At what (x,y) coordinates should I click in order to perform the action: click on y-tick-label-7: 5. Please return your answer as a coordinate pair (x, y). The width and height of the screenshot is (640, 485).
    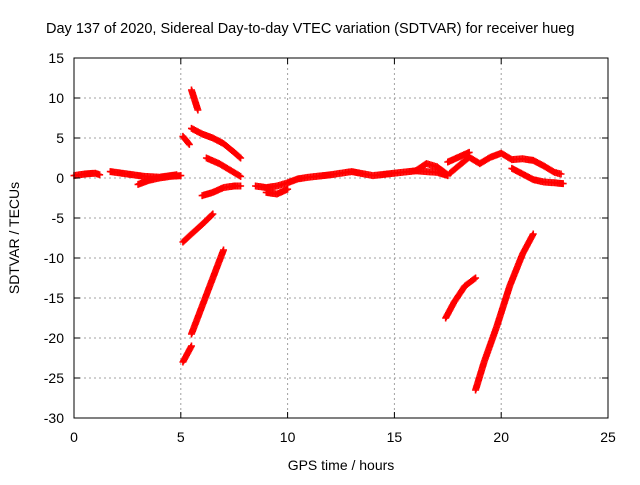
    Looking at the image, I should click on (60, 138).